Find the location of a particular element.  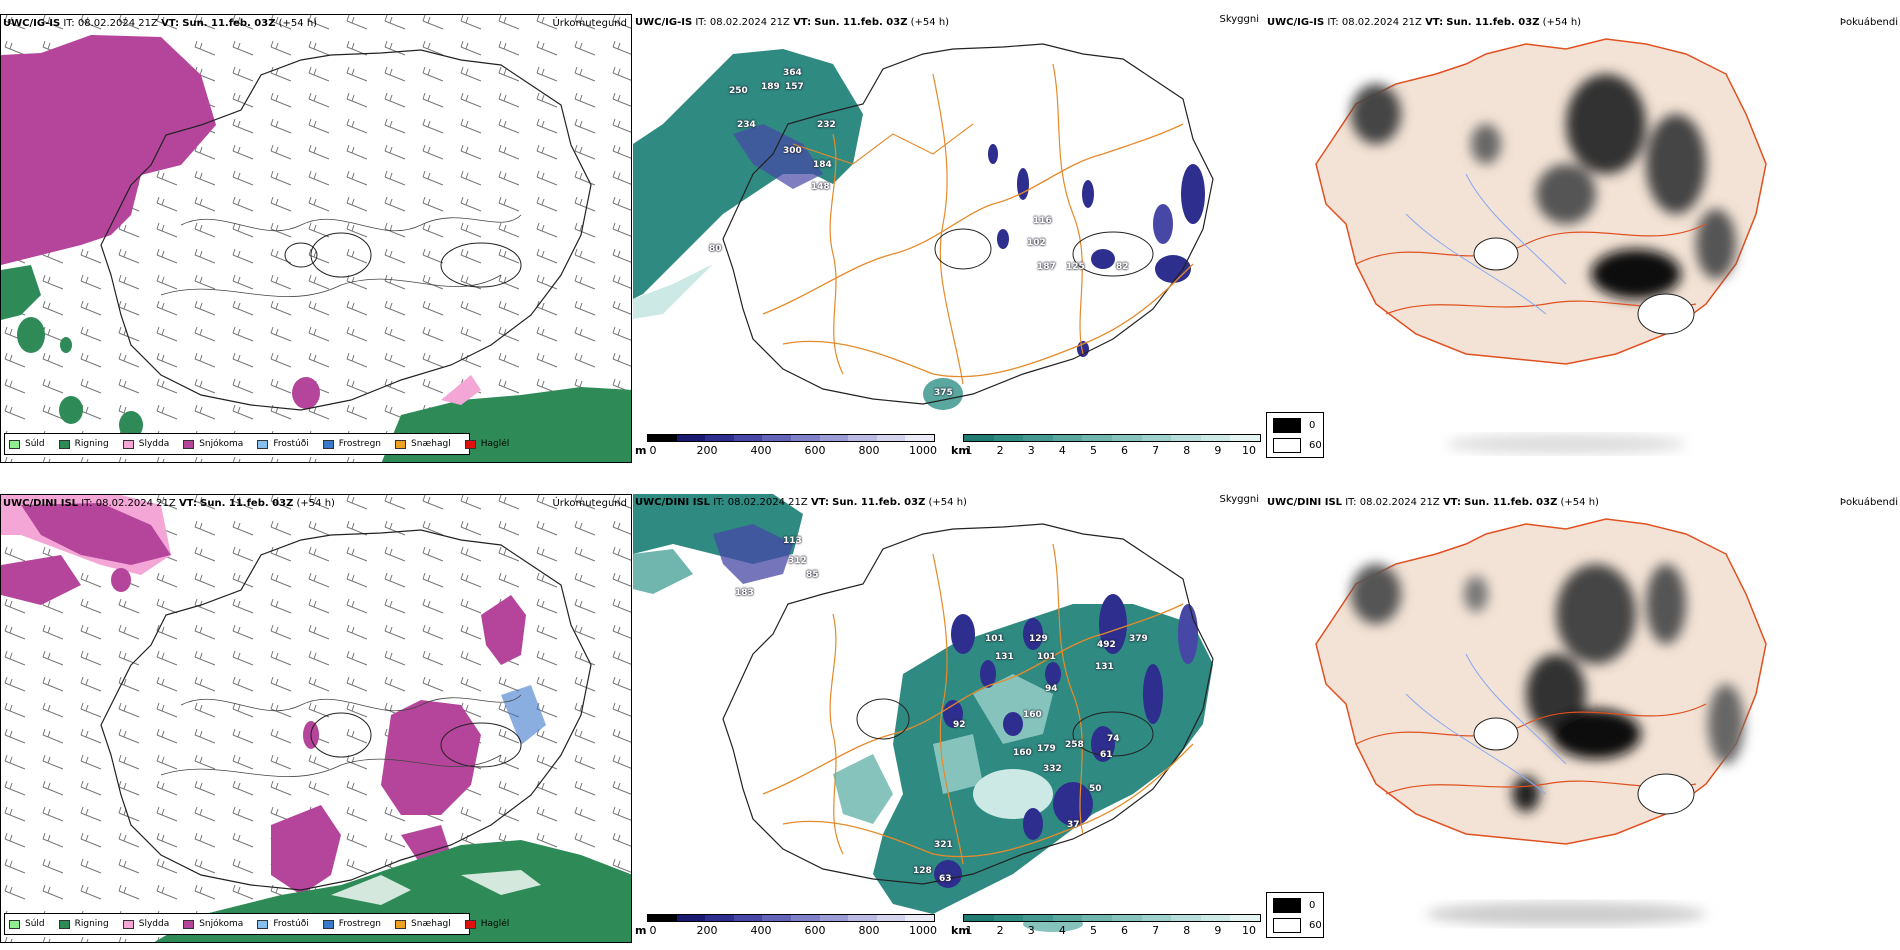

legend-item: Rigning is located at coordinates (83, 444).